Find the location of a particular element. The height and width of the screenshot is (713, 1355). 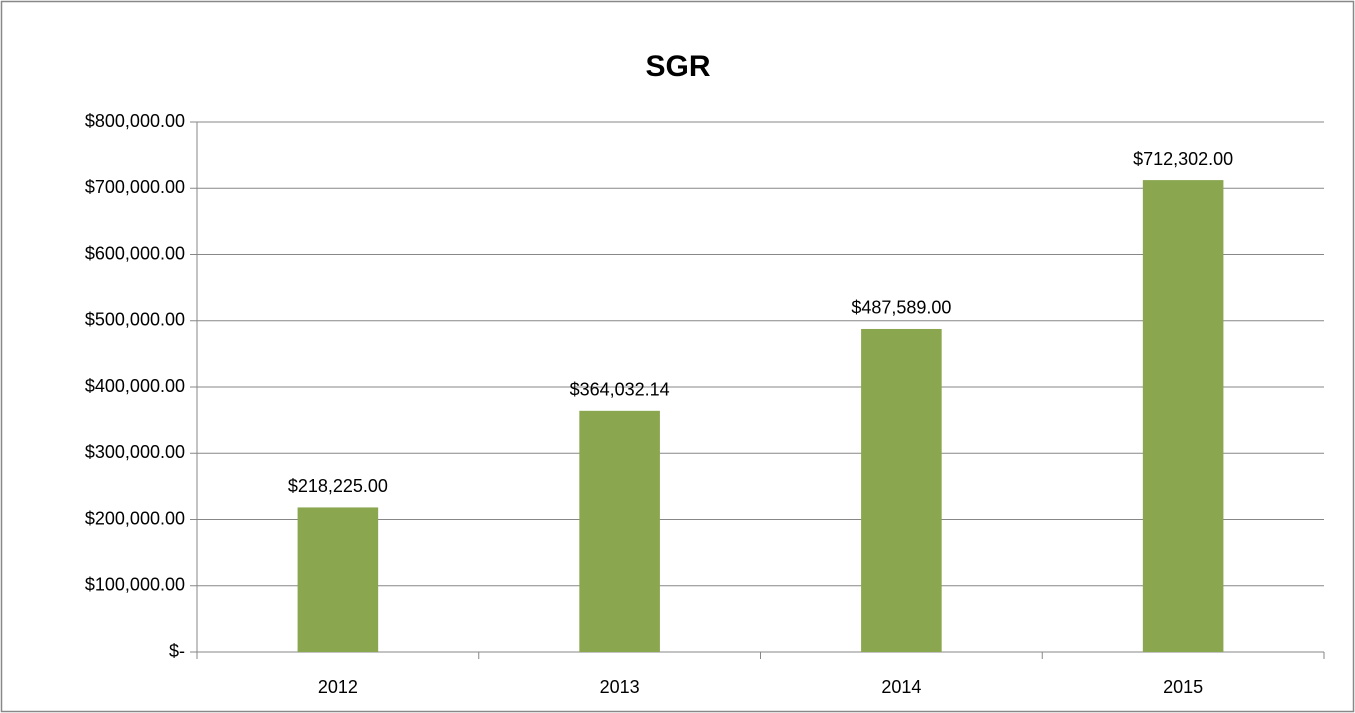

data-label: $218,225.00 is located at coordinates (338, 486).